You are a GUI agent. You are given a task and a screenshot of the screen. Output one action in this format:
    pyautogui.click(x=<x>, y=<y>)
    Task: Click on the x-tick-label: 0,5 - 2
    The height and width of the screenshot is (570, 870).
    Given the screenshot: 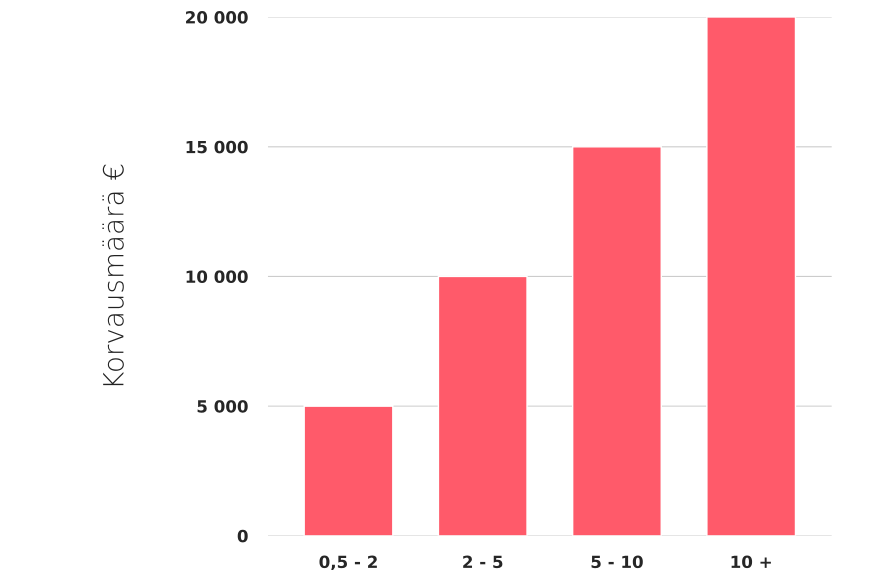 What is the action you would take?
    pyautogui.click(x=348, y=563)
    